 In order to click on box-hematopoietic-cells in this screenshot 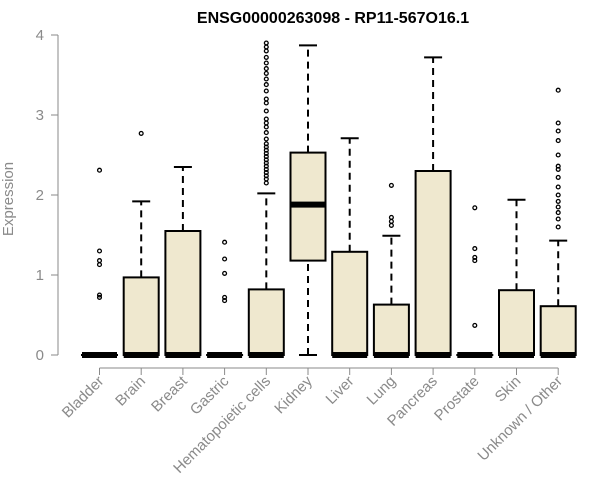, I will do `click(266, 199)`.